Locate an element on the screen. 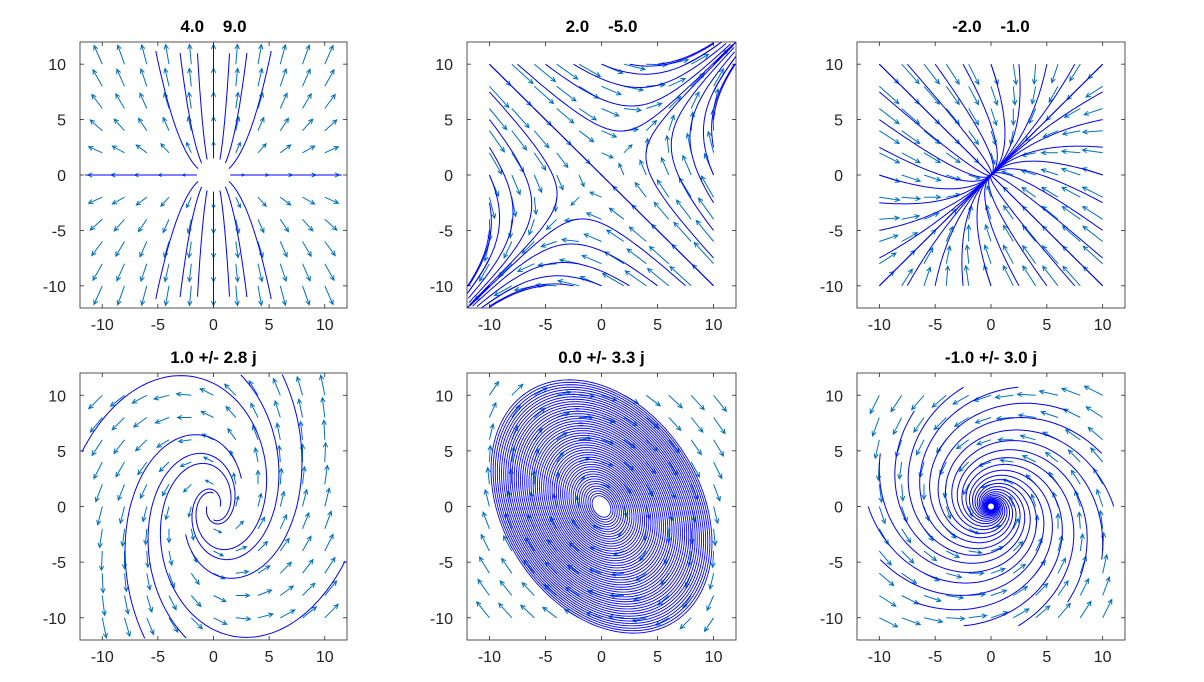 The image size is (1204, 682). plot-area is located at coordinates (991, 506).